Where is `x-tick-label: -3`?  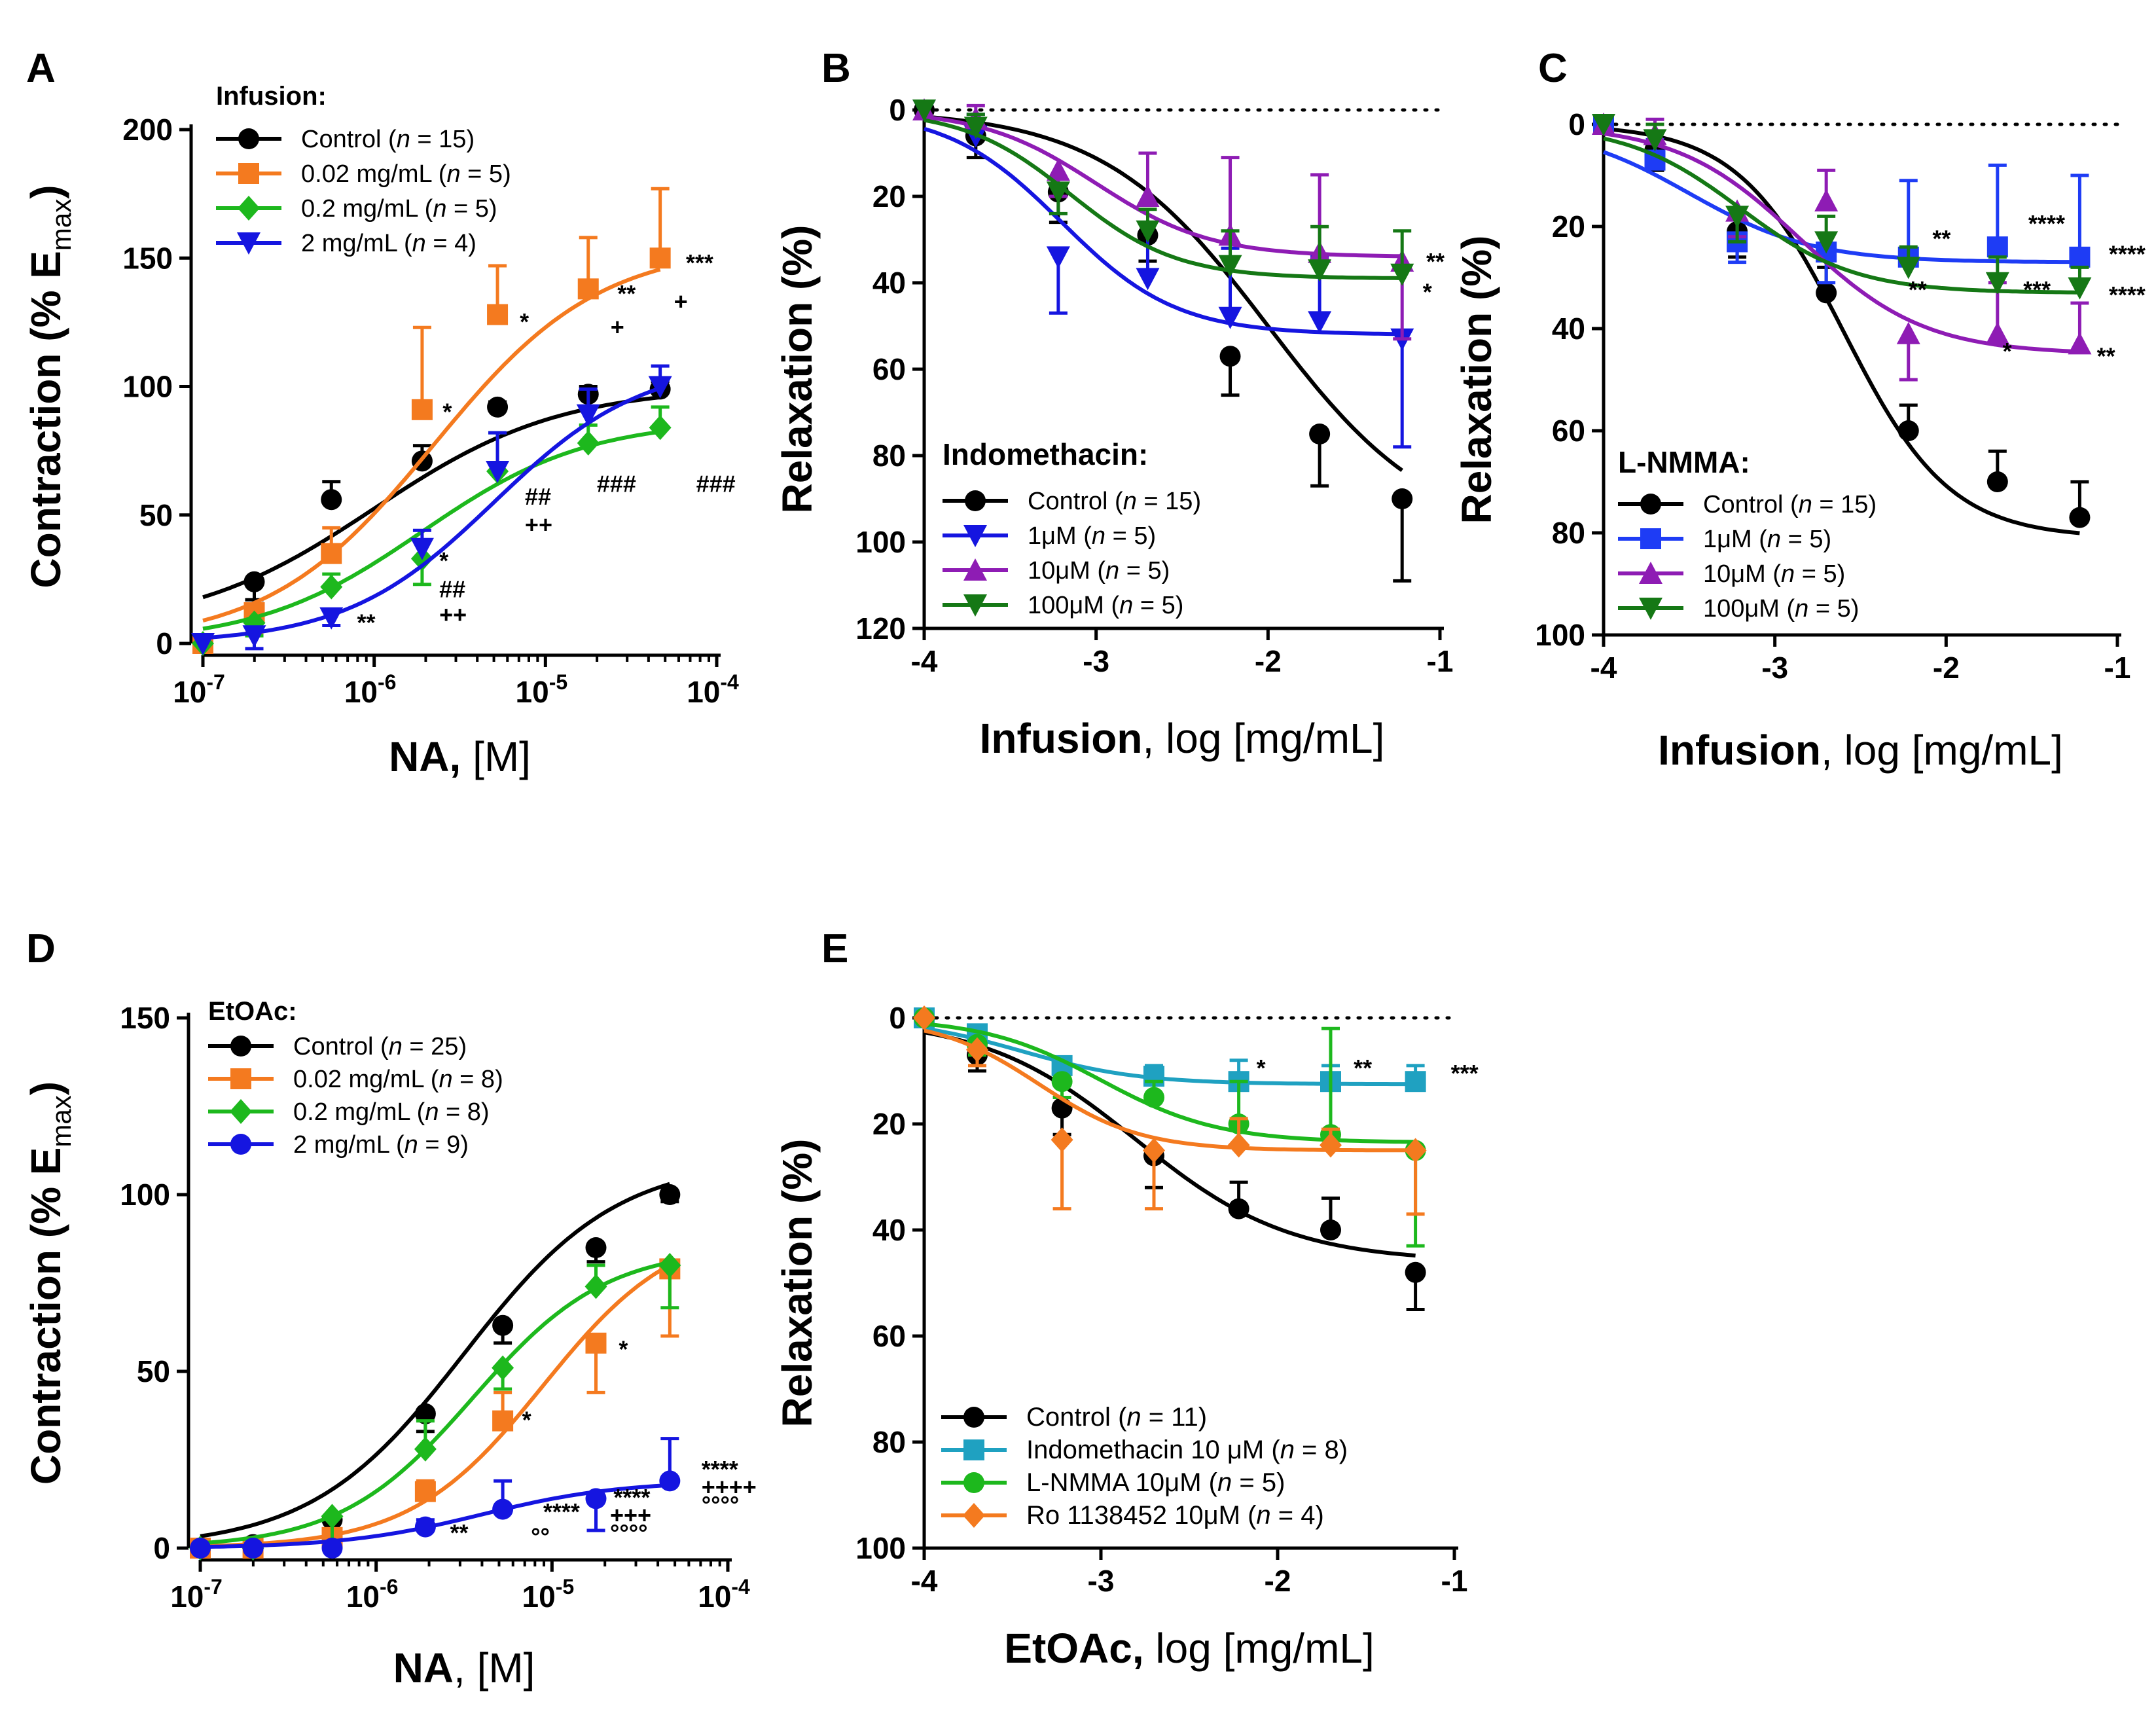
x-tick-label: -3 is located at coordinates (1096, 661).